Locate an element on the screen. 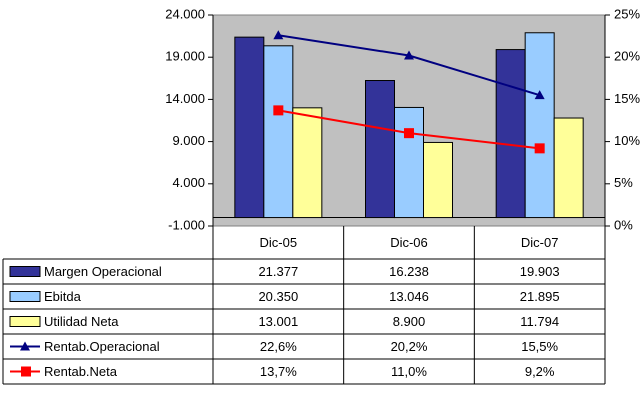  y2-tick-label: 5% is located at coordinates (623, 182).